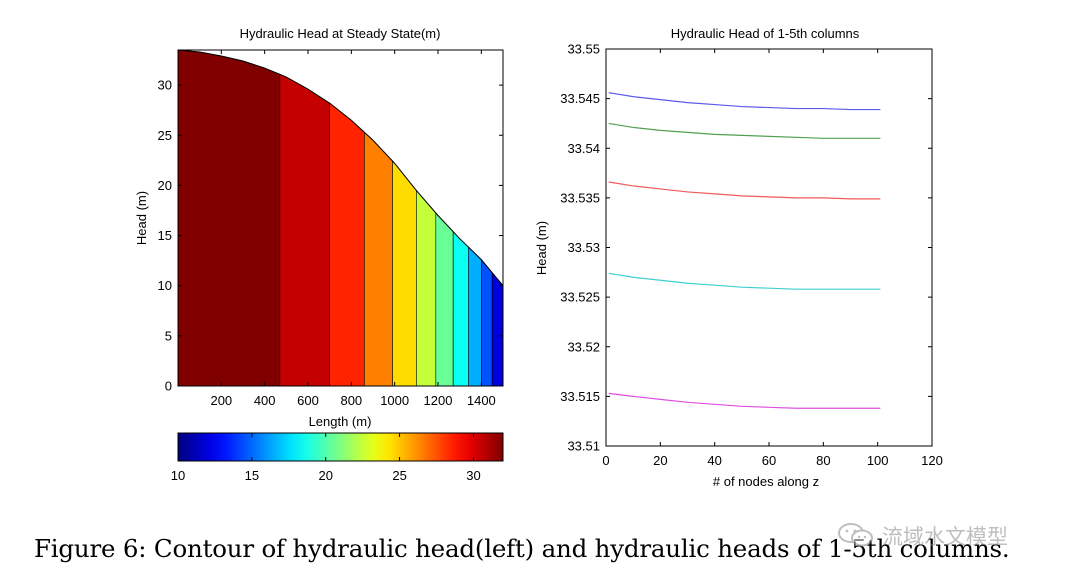 This screenshot has height=583, width=1080. I want to click on left-y-tick-label: 10, so click(165, 285).